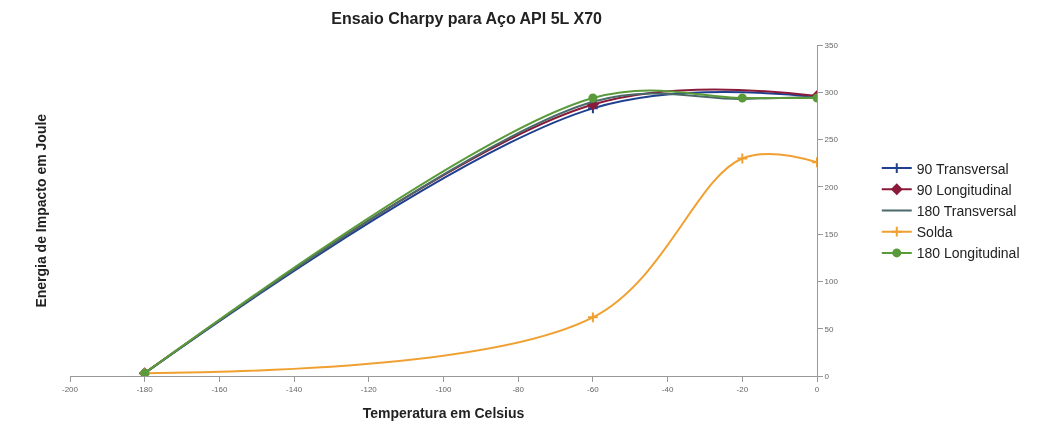 The image size is (1037, 436). What do you see at coordinates (667, 389) in the screenshot?
I see `x-tick-label: -40` at bounding box center [667, 389].